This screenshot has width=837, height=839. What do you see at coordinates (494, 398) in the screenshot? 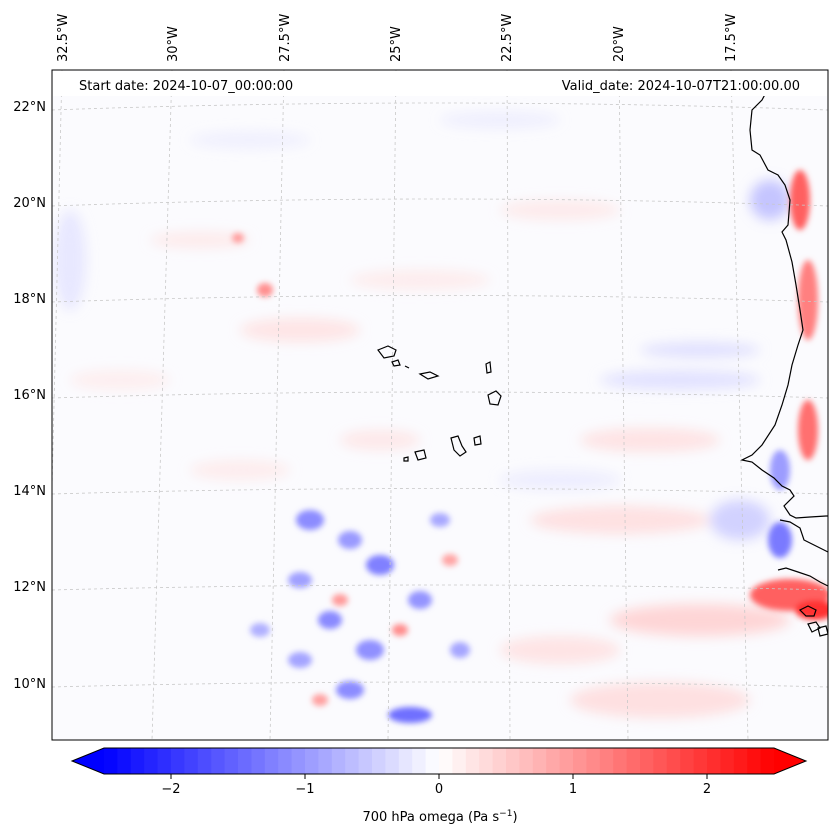
I see `island-boa-vista` at bounding box center [494, 398].